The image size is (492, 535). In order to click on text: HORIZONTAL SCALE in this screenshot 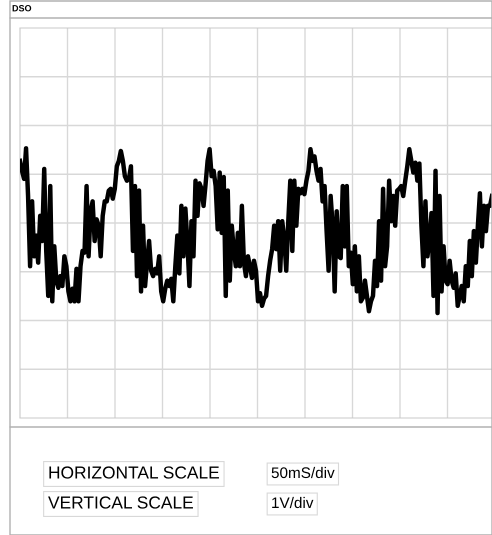, I will do `click(134, 472)`.